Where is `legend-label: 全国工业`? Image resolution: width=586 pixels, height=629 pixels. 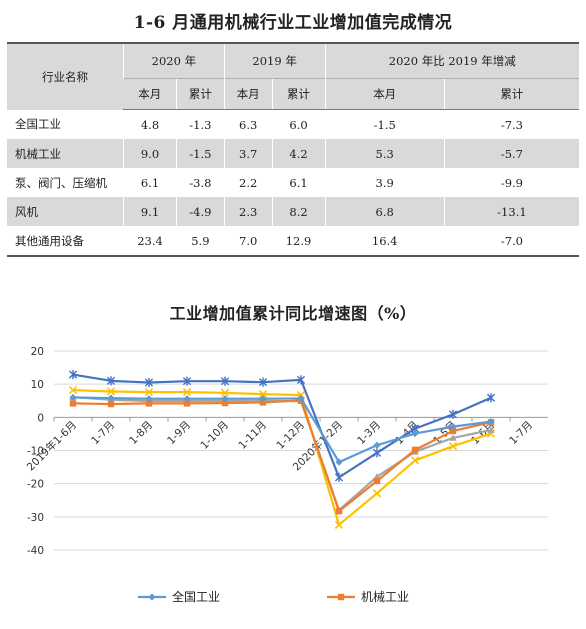
legend-label: 全国工业 is located at coordinates (196, 596).